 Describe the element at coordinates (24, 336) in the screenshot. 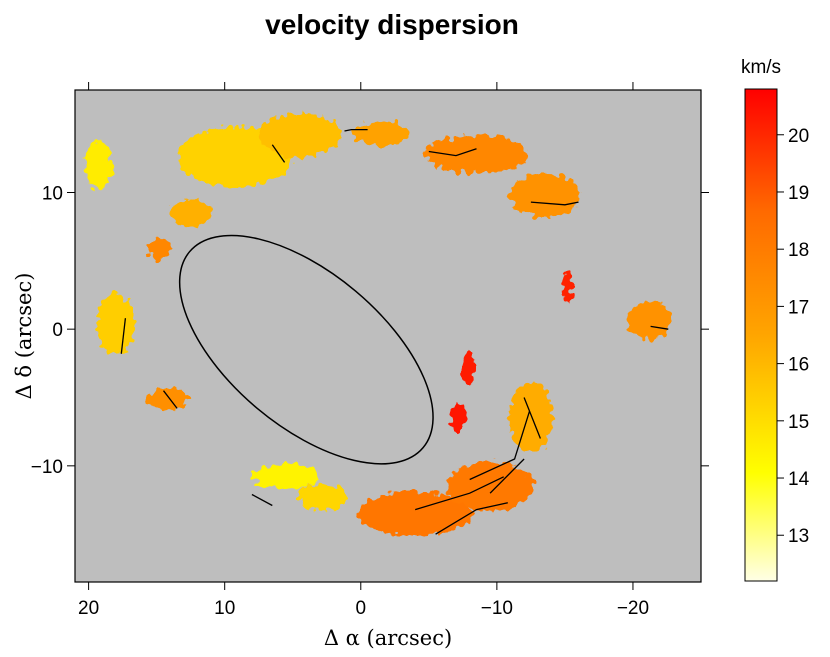

I see `y-axis-label: Δ δ (arcsec)` at that location.